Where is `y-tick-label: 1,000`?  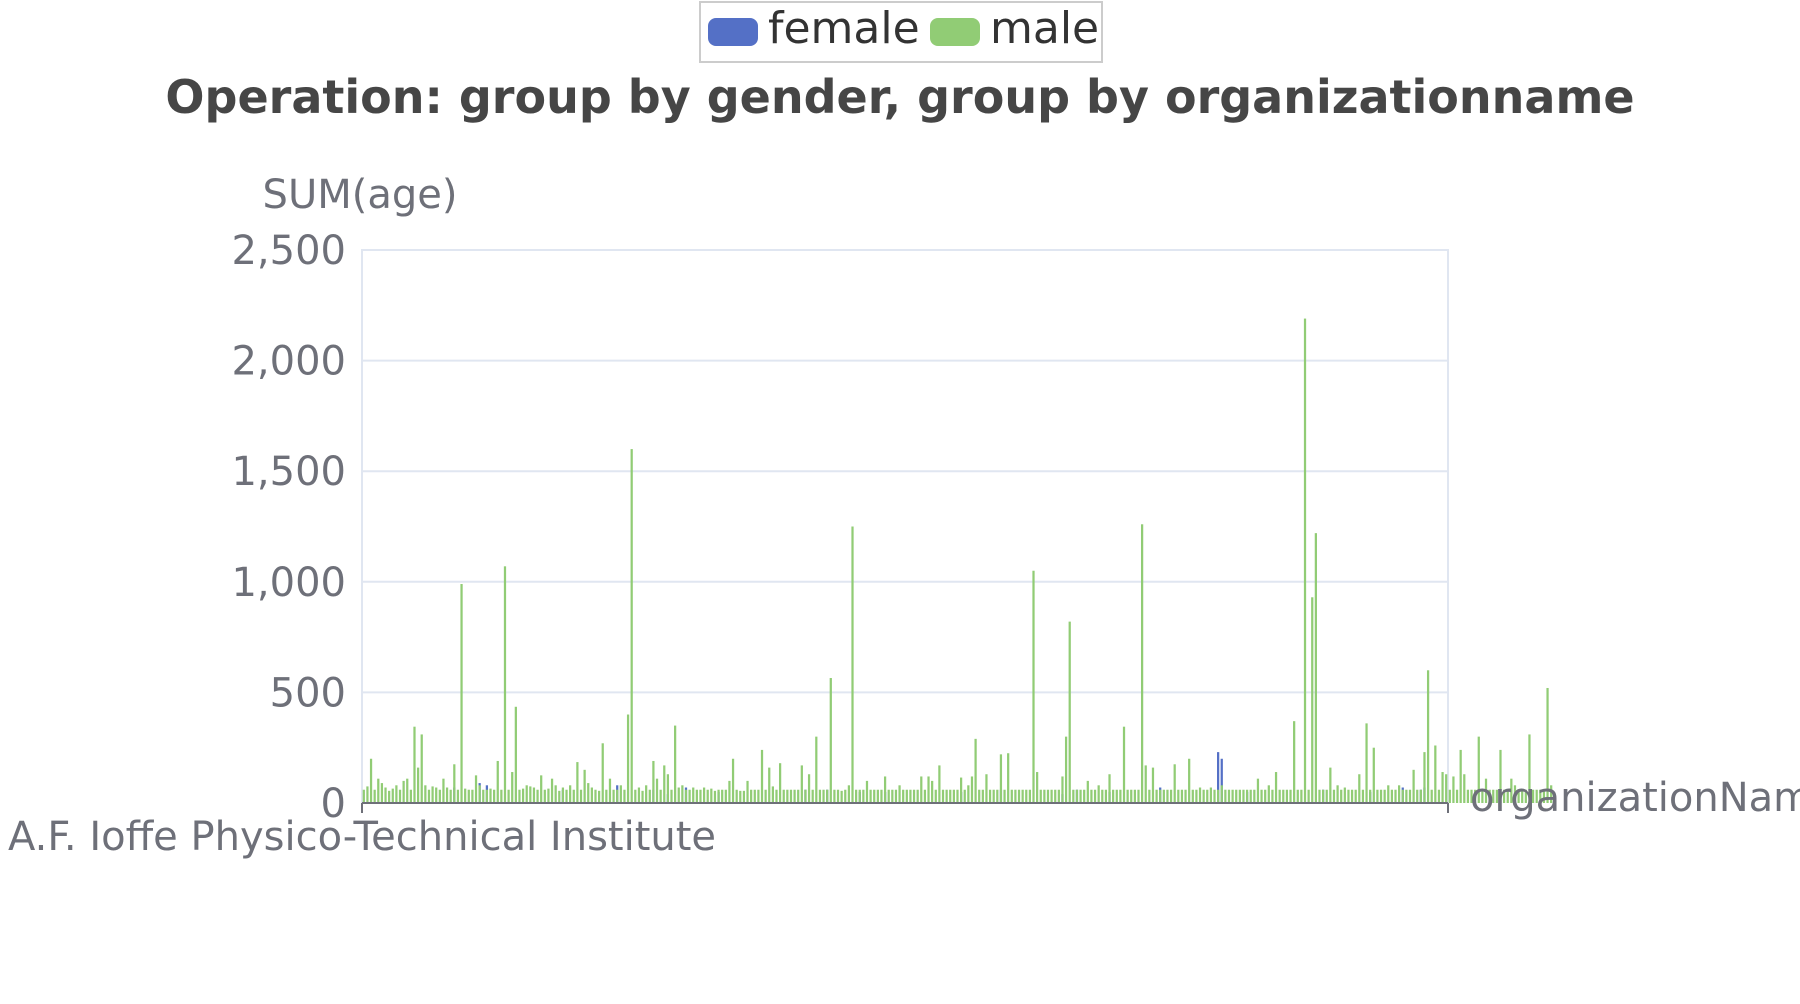 y-tick-label: 1,000 is located at coordinates (288, 583).